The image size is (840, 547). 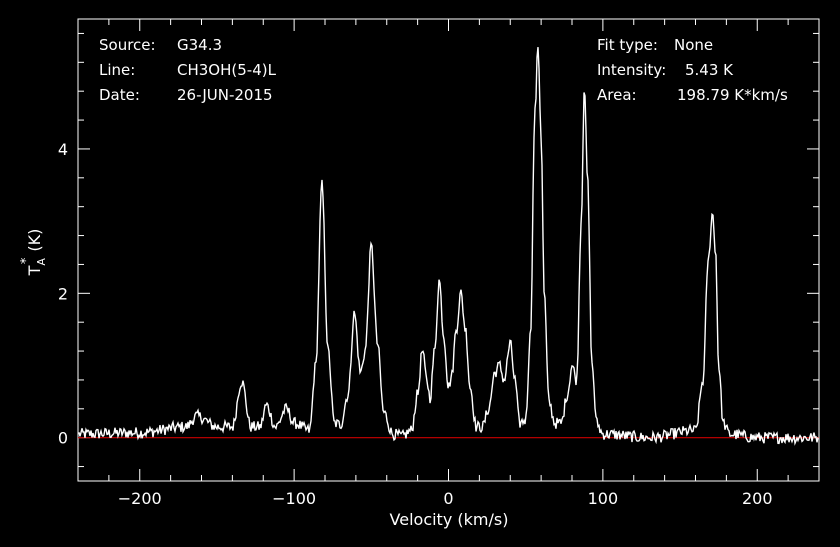 I want to click on fit-type-value: None, so click(x=693, y=45).